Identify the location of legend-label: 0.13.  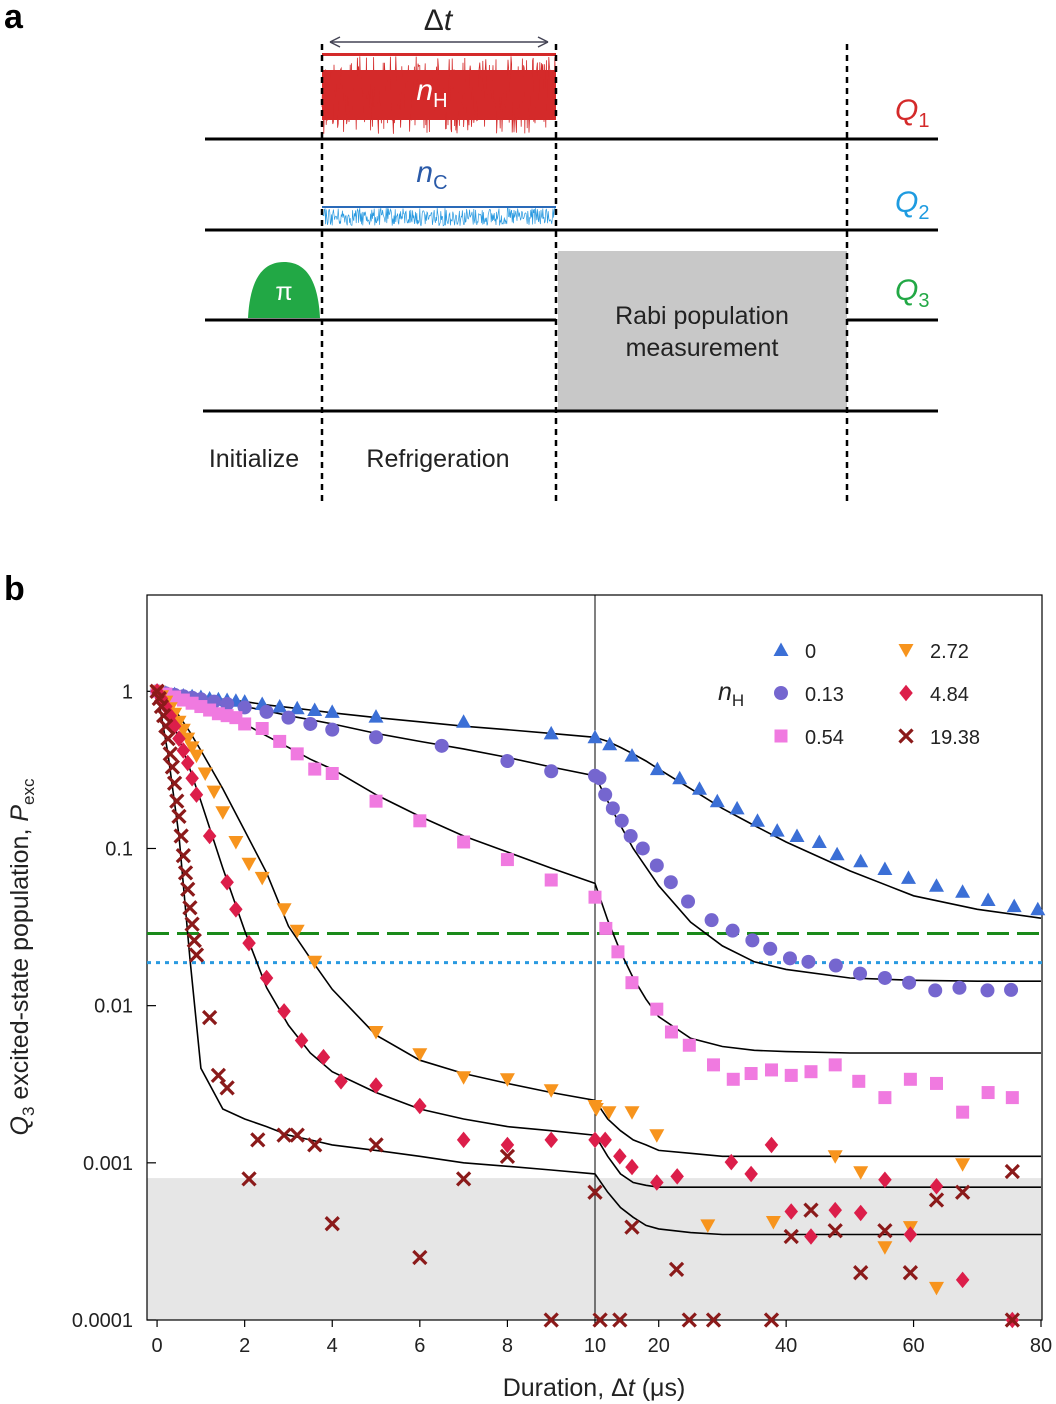
(824, 695).